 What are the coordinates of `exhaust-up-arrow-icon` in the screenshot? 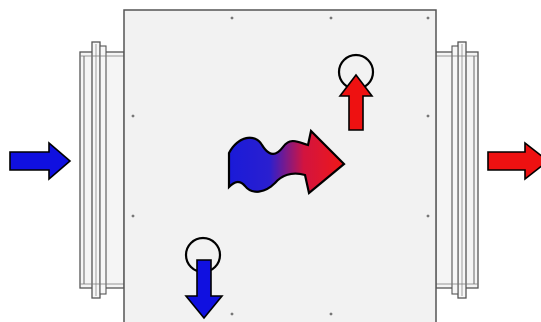 It's located at (356, 102).